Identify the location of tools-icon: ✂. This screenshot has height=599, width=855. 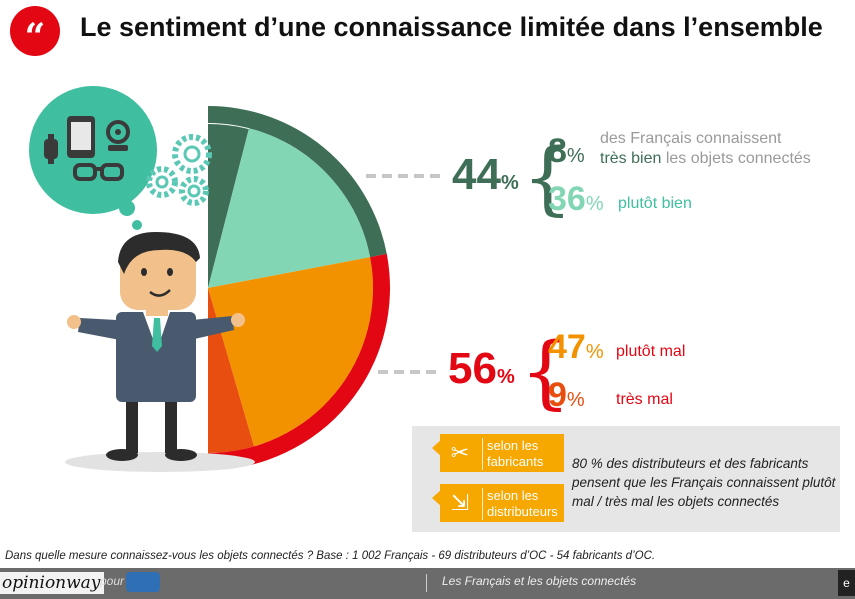
(460, 452).